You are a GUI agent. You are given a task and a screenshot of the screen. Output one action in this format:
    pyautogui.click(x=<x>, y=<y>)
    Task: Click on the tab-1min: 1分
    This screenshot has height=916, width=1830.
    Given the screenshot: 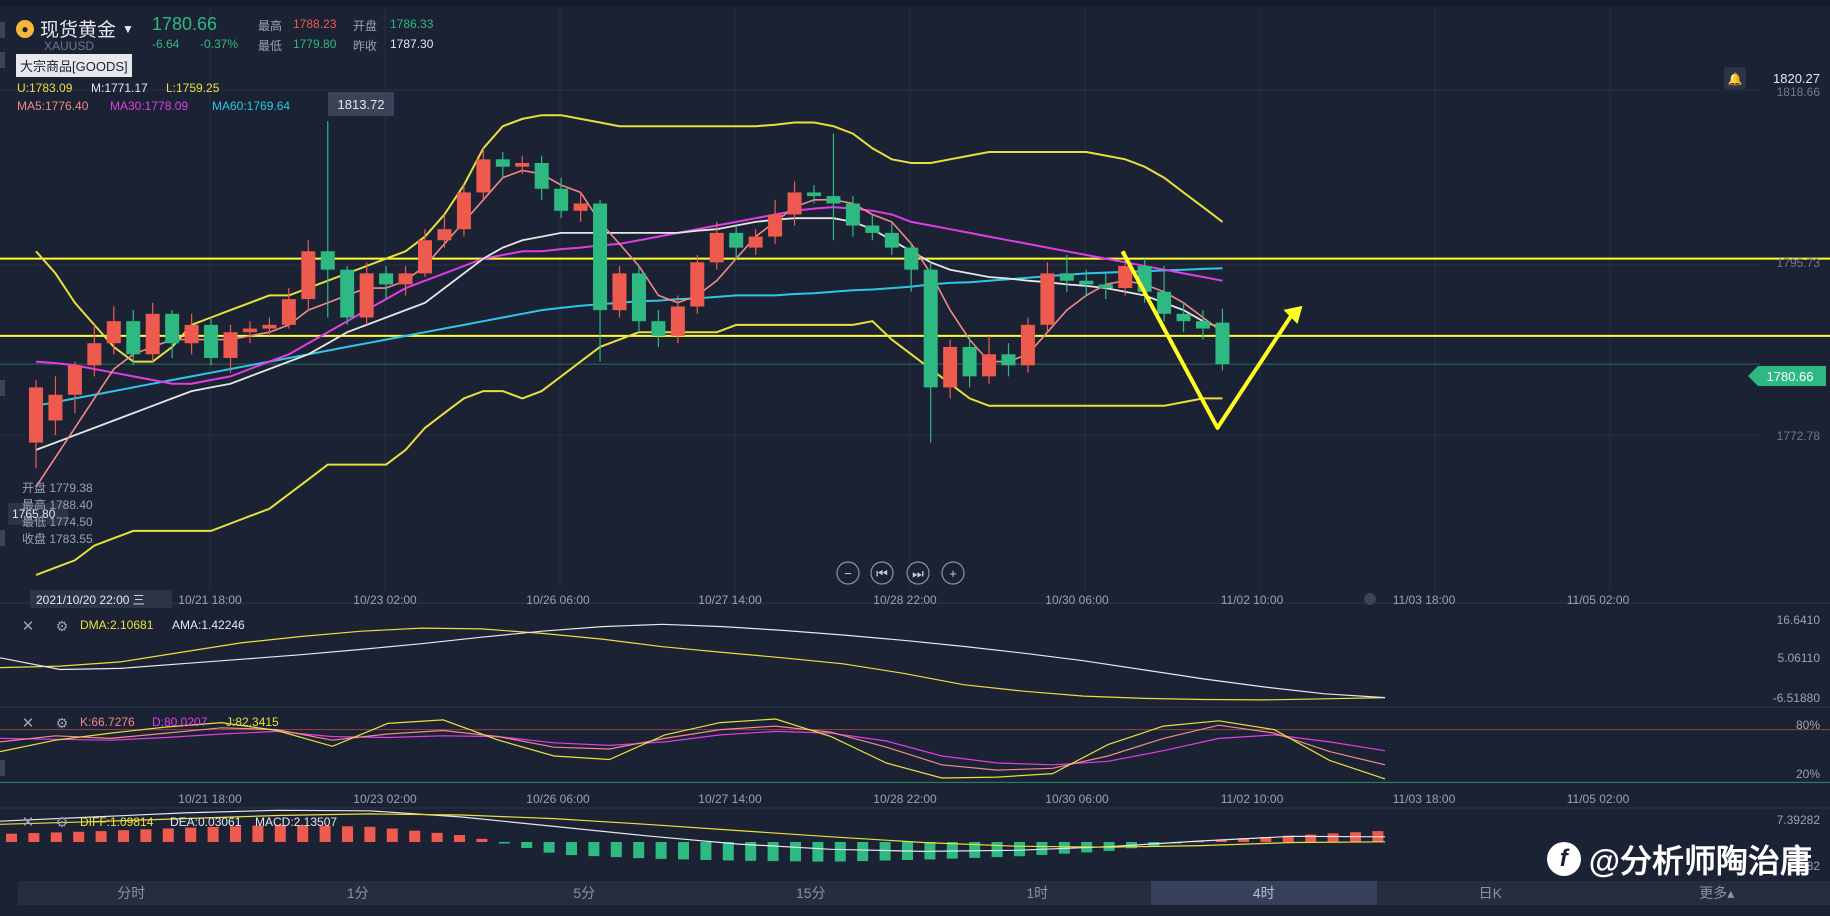 What is the action you would take?
    pyautogui.click(x=358, y=893)
    